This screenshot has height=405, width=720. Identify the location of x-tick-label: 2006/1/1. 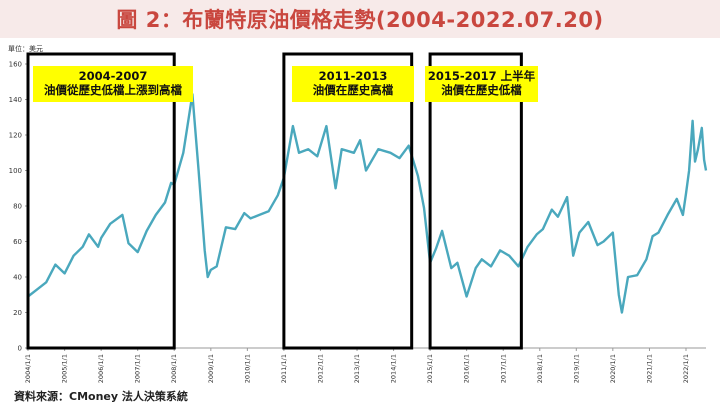
(101, 368).